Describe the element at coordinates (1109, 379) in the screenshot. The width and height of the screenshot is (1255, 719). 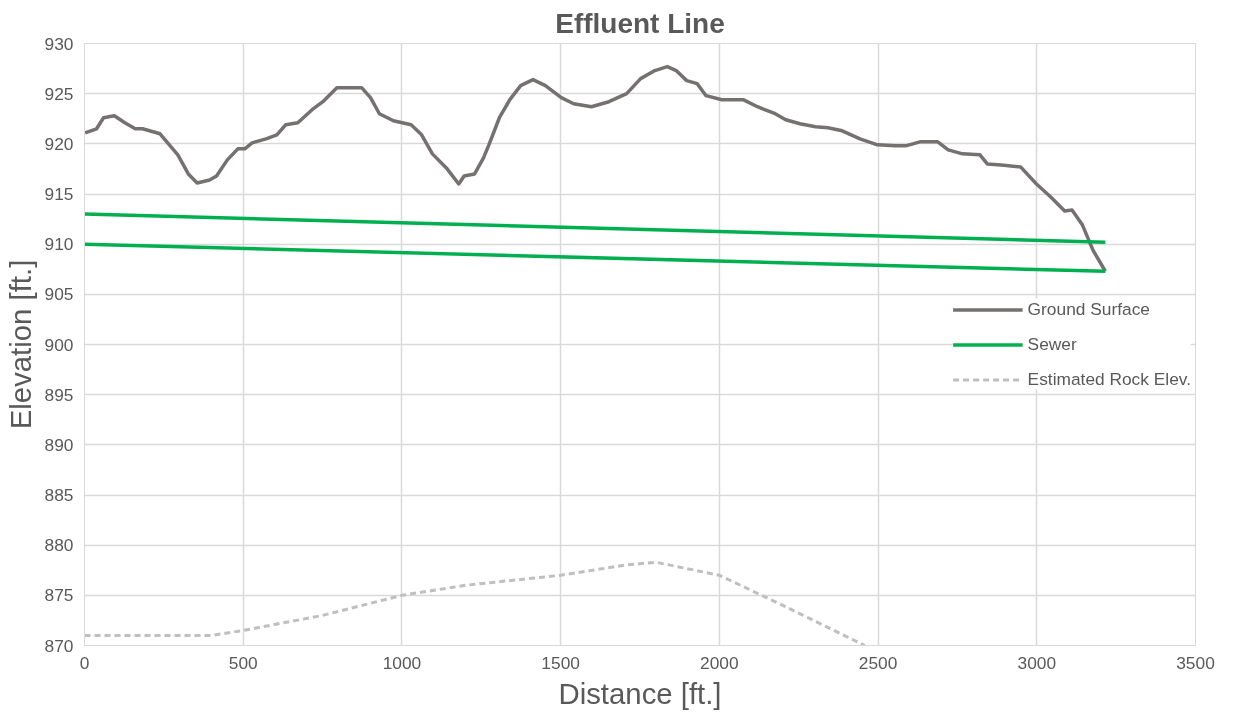
I see `legend-label: Estimated Rock Elev.` at that location.